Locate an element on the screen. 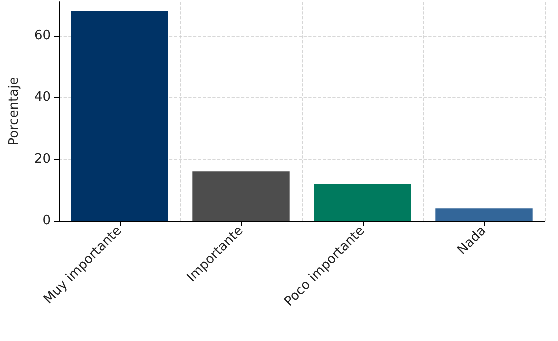 The height and width of the screenshot is (341, 558). y-tick-label: 0 is located at coordinates (46, 221).